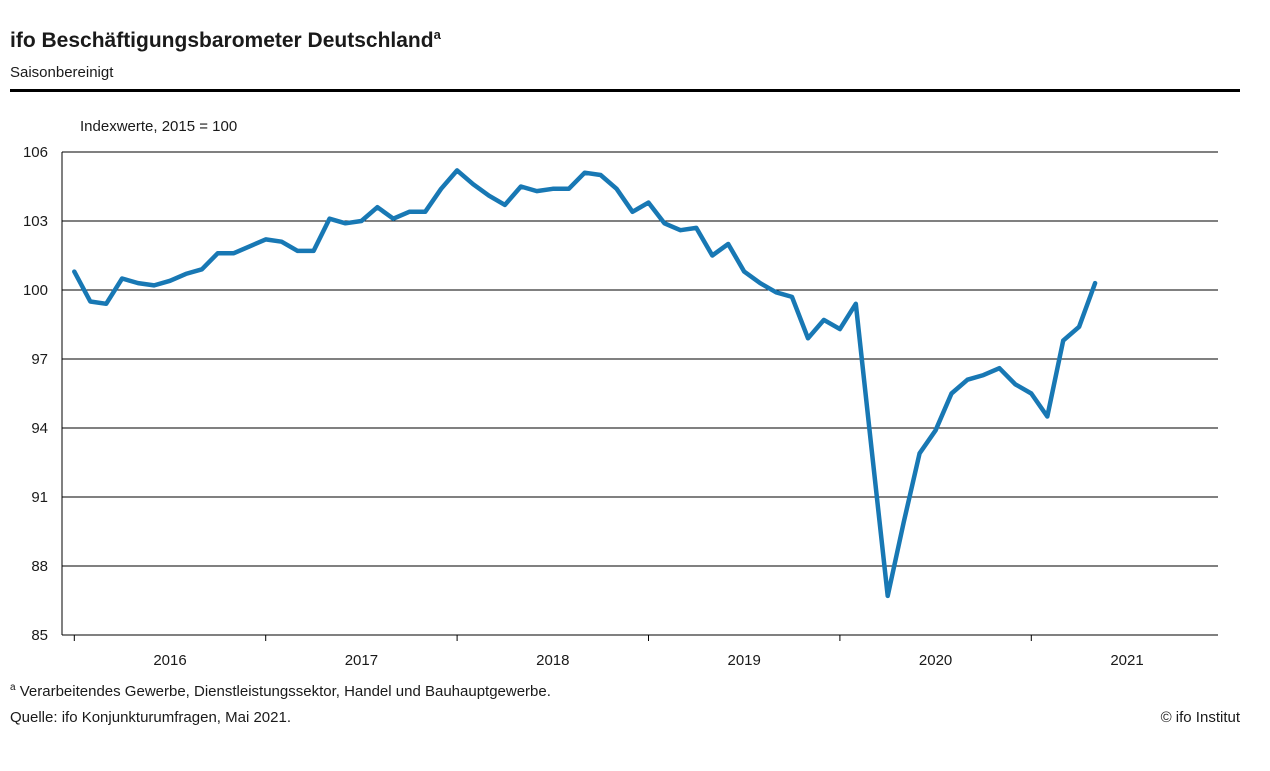 The width and height of the screenshot is (1270, 771). Describe the element at coordinates (39, 566) in the screenshot. I see `y-tick-label: 88` at that location.